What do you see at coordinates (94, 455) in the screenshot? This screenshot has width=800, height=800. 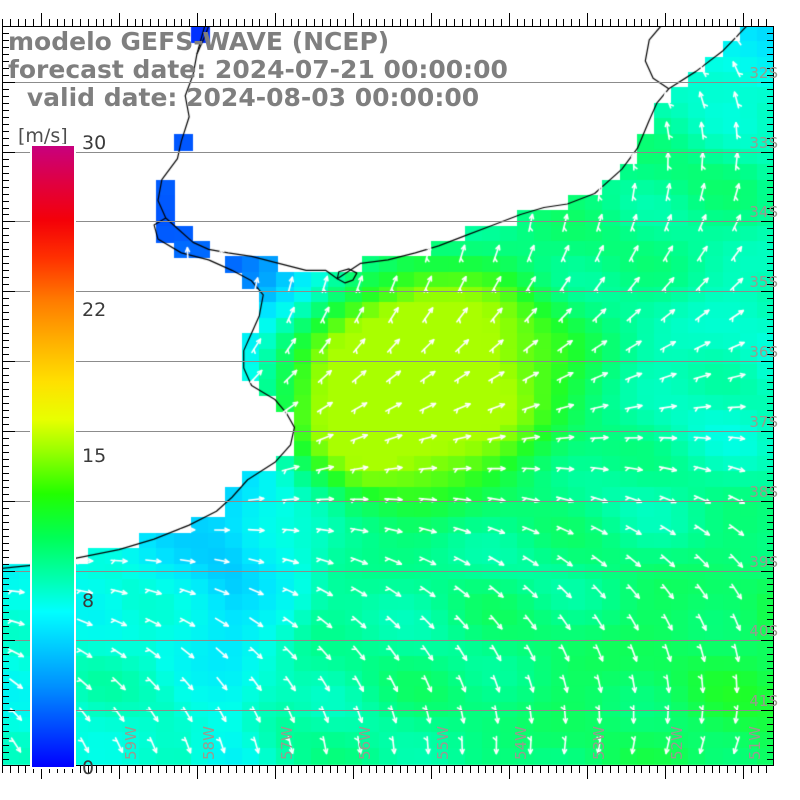 I see `colorbar-tick-label: 15` at bounding box center [94, 455].